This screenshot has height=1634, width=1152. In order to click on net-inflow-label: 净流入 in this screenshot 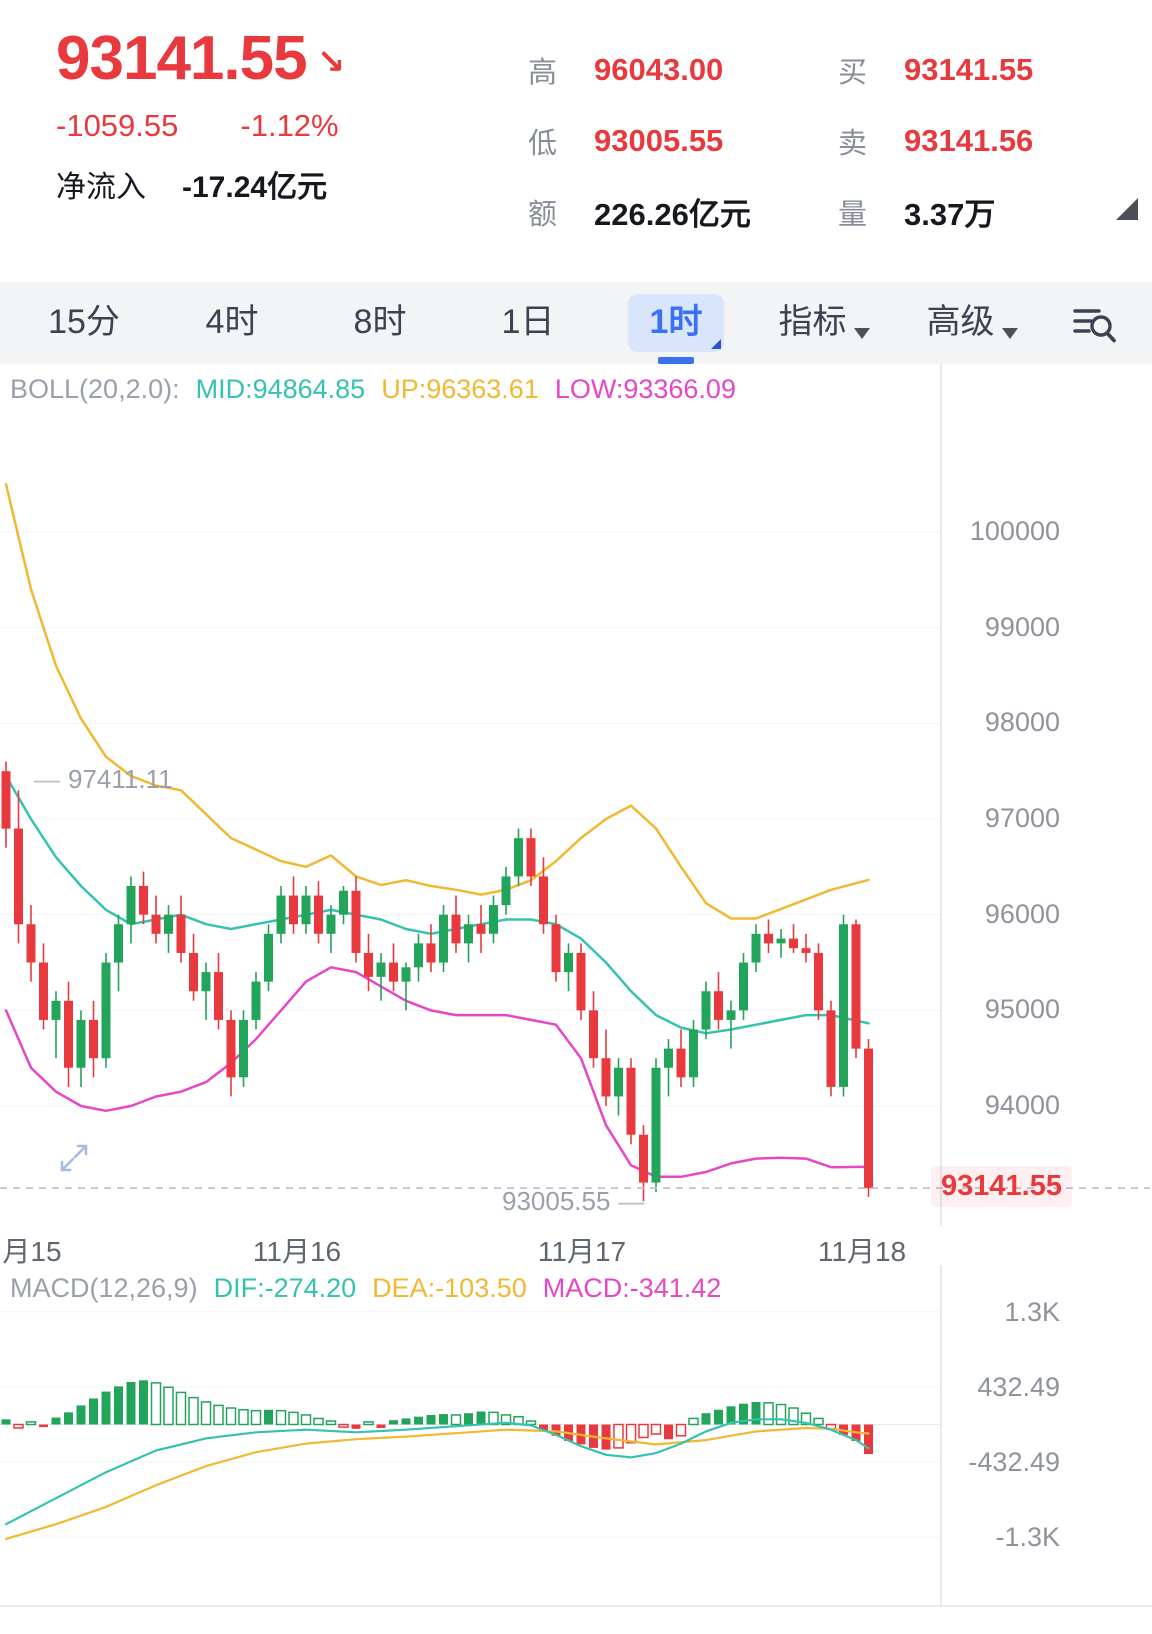, I will do `click(101, 187)`.